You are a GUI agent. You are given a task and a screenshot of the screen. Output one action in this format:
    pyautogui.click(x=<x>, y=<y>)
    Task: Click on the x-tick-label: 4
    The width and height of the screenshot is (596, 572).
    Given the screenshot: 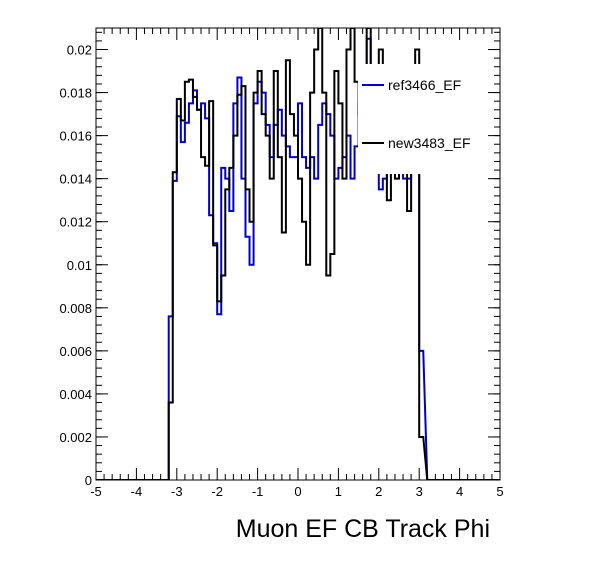 What is the action you would take?
    pyautogui.click(x=459, y=491)
    